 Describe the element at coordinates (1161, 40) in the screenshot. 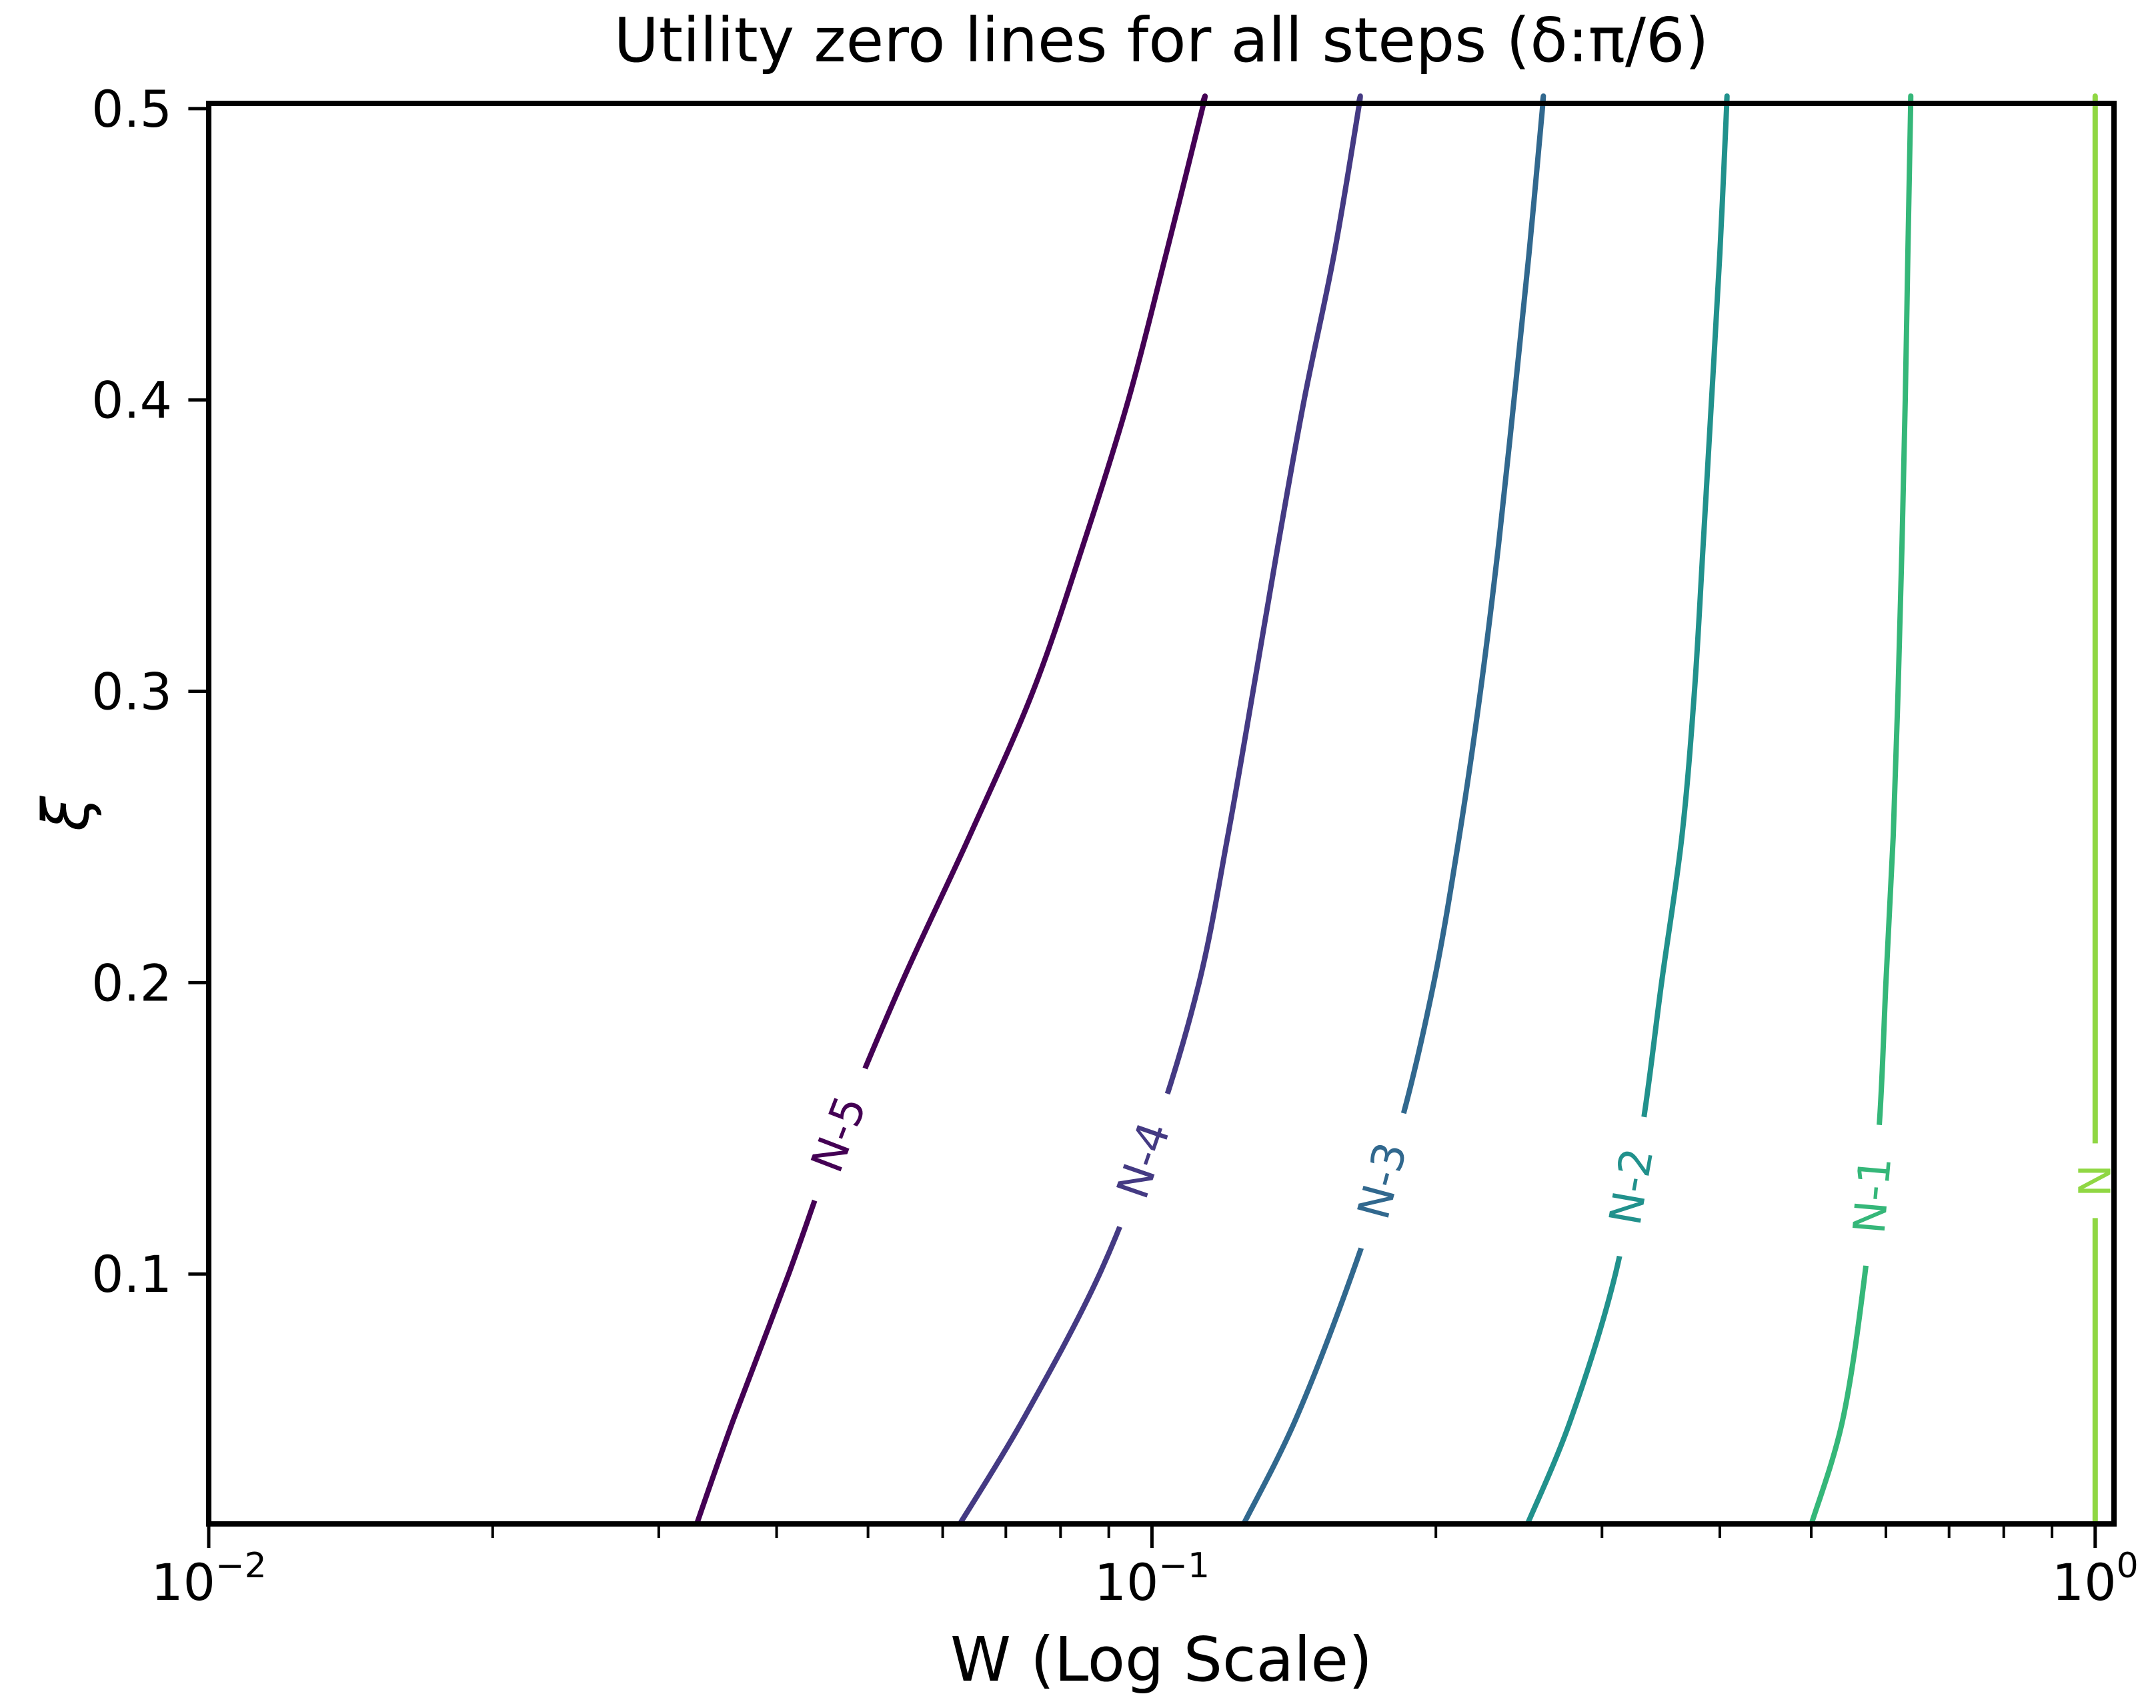

I see `chart-title: Utility zero lines for all steps (δ:π/6)` at that location.